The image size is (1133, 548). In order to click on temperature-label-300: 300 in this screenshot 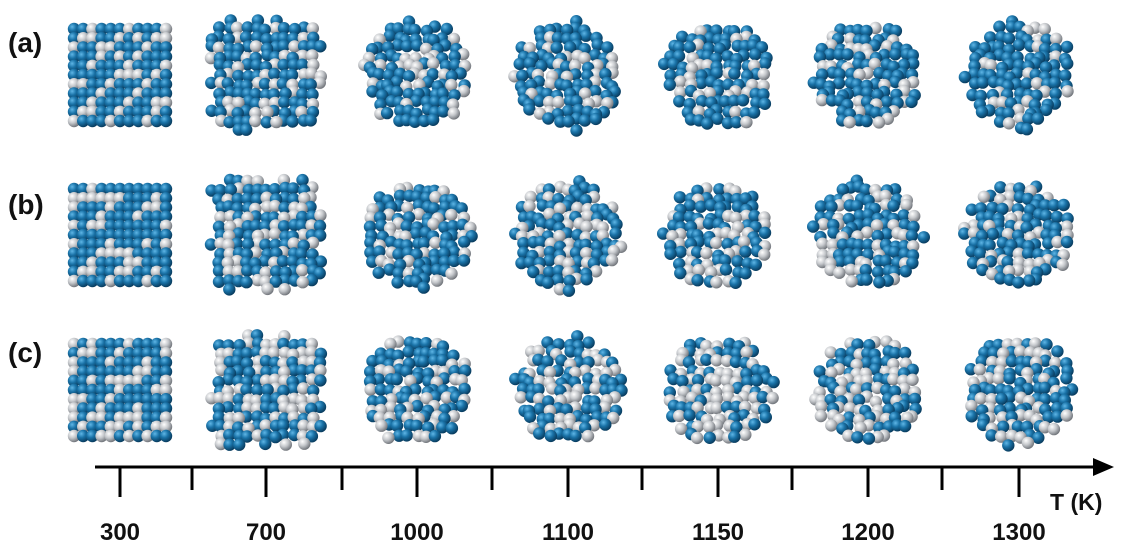, I will do `click(120, 532)`.